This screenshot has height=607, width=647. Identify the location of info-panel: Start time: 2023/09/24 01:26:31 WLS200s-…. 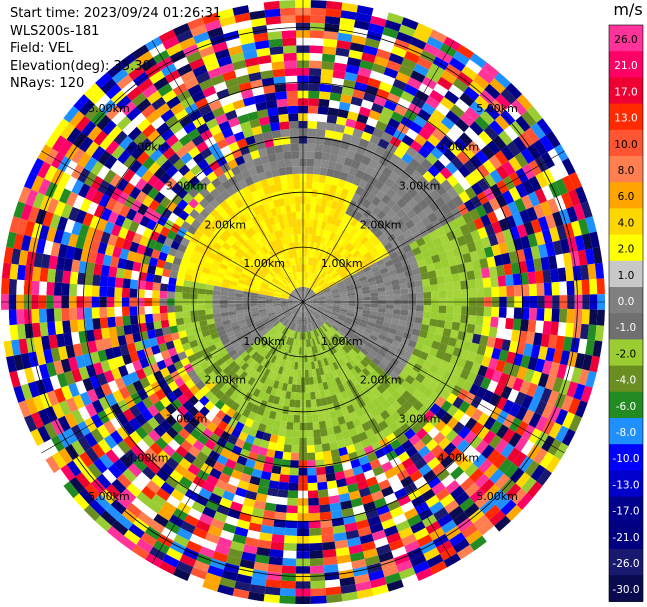
(115, 49).